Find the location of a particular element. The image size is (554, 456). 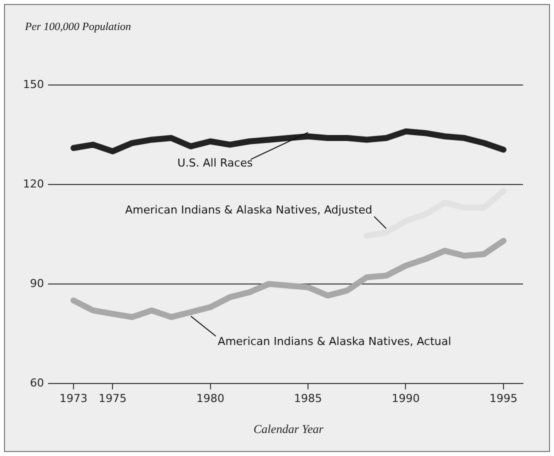

y-tick-label: 60 is located at coordinates (37, 383).